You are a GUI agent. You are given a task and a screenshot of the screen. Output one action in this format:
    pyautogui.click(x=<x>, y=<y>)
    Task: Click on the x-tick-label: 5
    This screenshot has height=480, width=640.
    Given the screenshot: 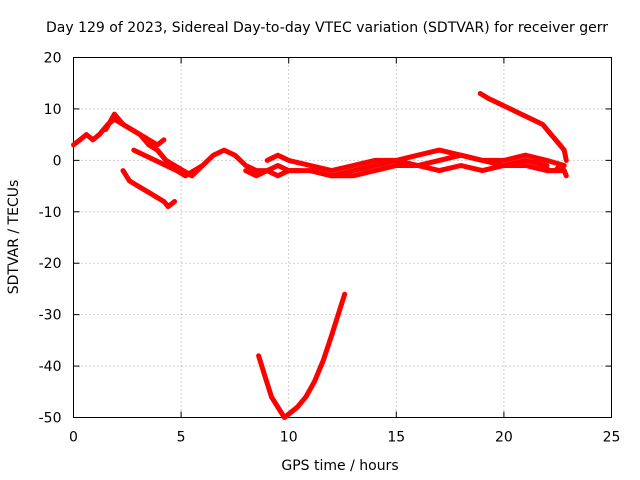 What is the action you would take?
    pyautogui.click(x=181, y=438)
    